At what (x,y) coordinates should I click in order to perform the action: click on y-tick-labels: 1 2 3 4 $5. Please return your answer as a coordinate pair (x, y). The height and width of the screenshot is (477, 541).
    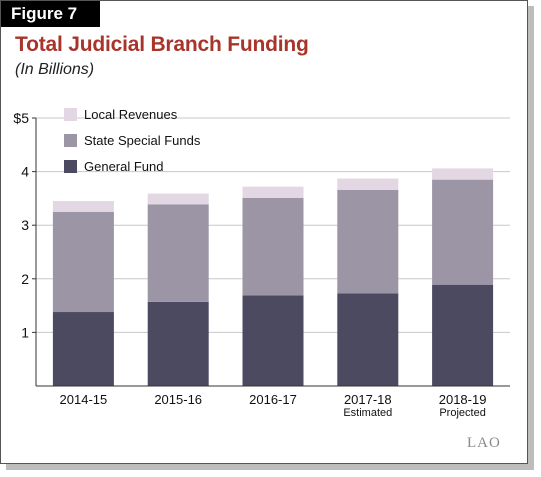
    Looking at the image, I should click on (21, 225).